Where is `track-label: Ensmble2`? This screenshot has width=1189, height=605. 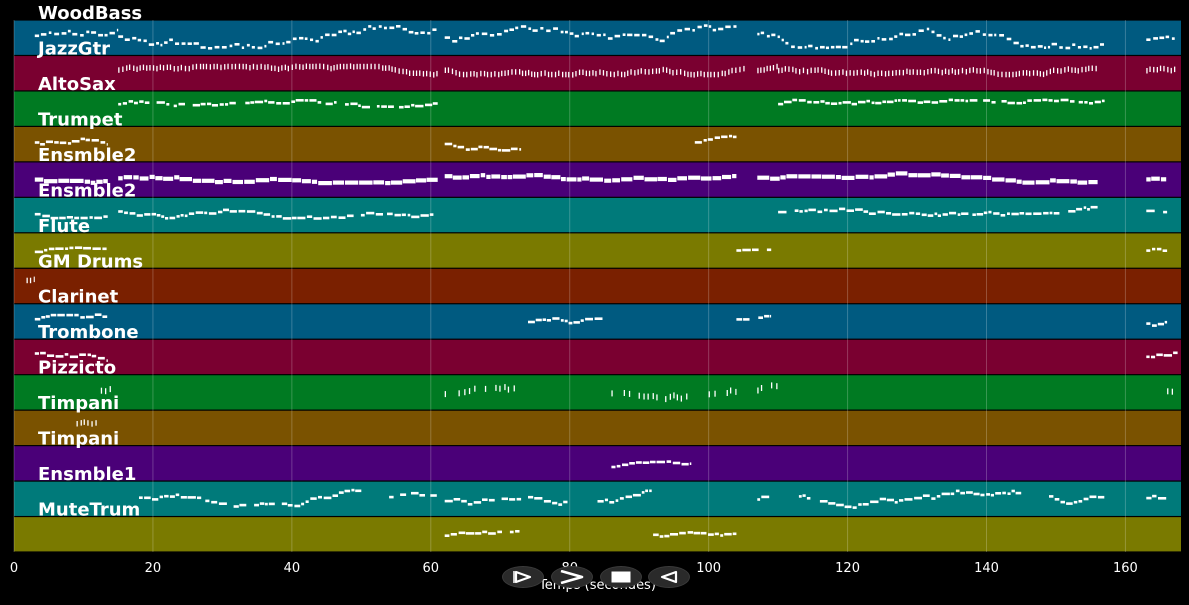 track-label: Ensmble2 is located at coordinates (87, 190).